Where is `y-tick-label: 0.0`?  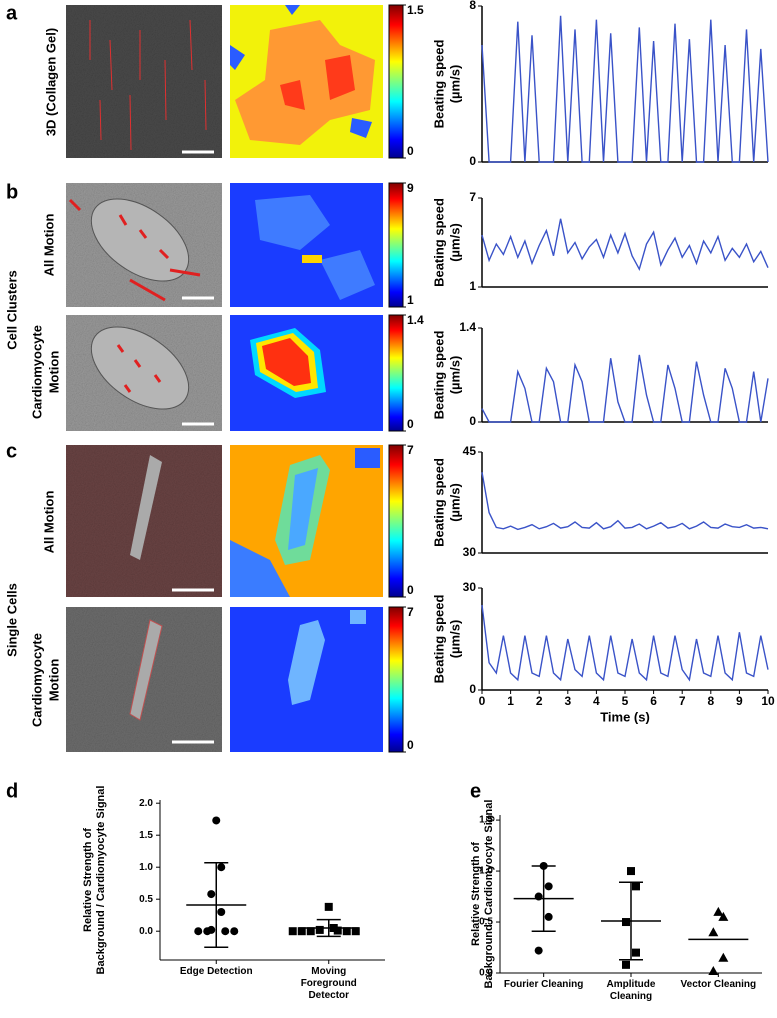 y-tick-label: 0.0 is located at coordinates (146, 931).